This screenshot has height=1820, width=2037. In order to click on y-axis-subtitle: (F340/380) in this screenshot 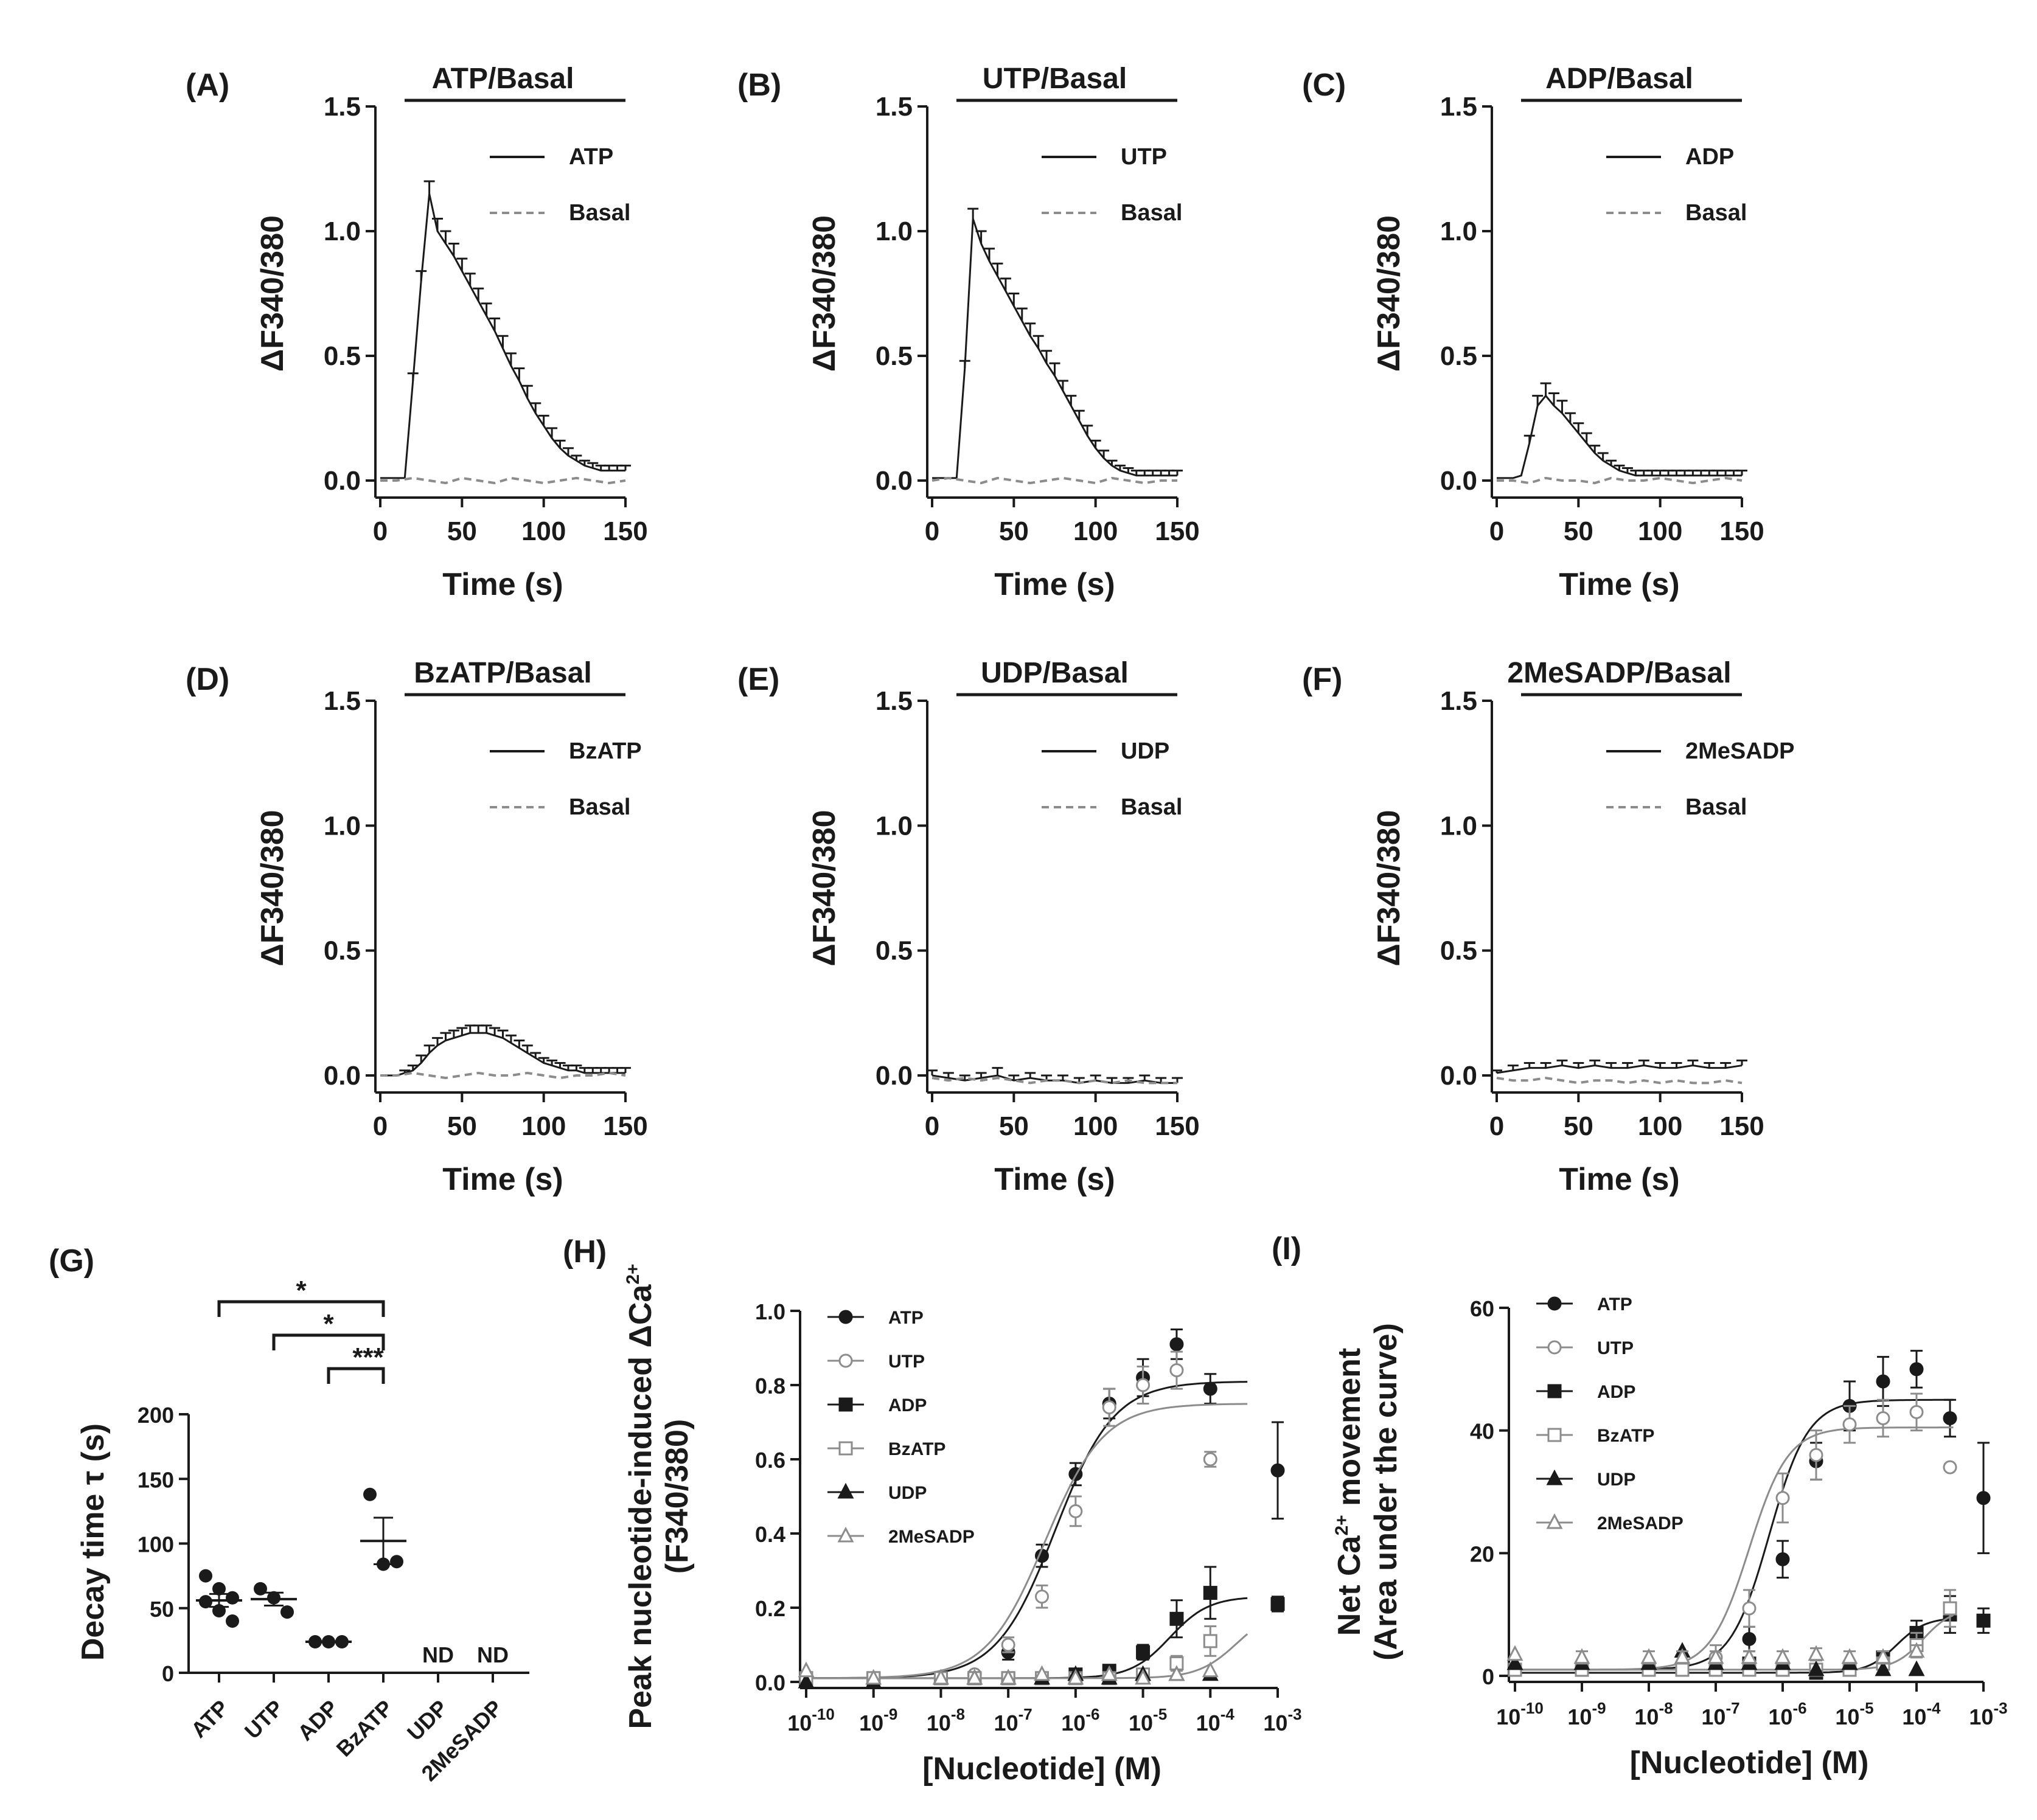, I will do `click(677, 1496)`.